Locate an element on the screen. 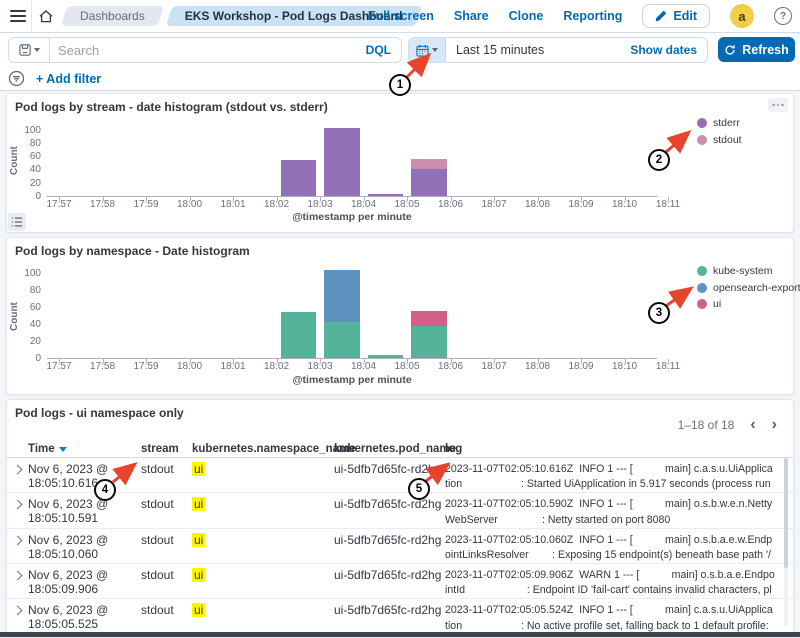 Image resolution: width=800 pixels, height=638 pixels. column-header-time: Time is located at coordinates (84, 449).